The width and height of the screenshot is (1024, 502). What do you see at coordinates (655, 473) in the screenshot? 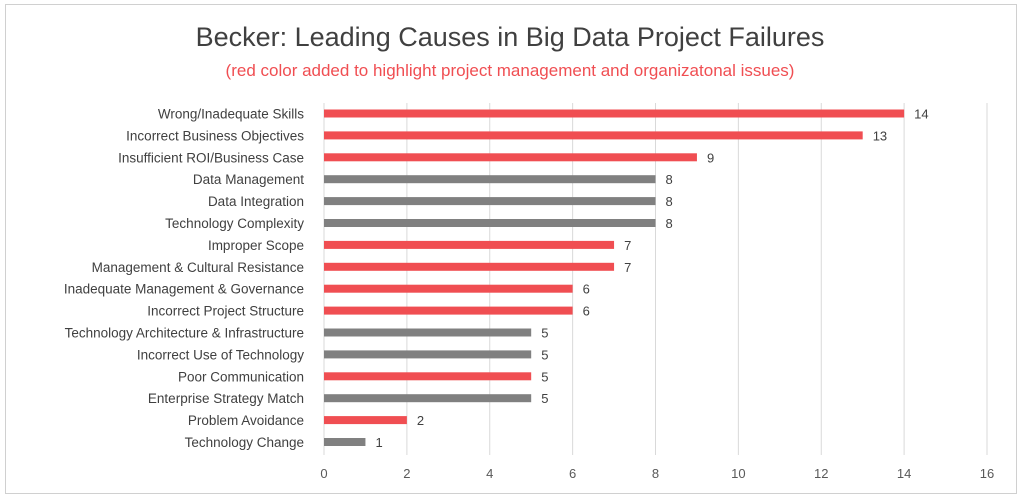
I see `x-tick-label: 8` at bounding box center [655, 473].